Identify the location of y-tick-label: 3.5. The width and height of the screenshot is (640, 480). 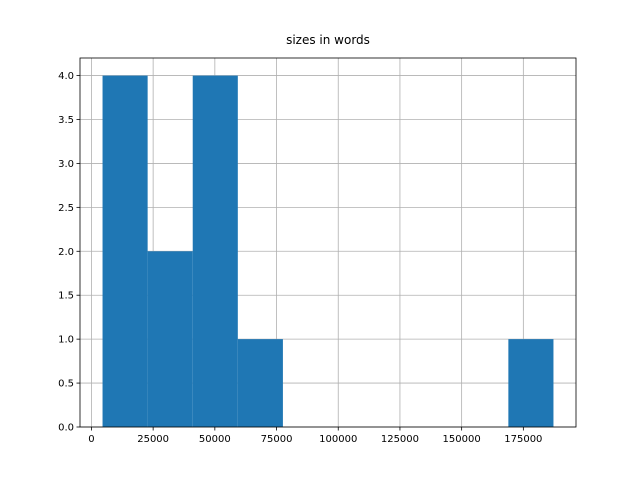
(66, 120).